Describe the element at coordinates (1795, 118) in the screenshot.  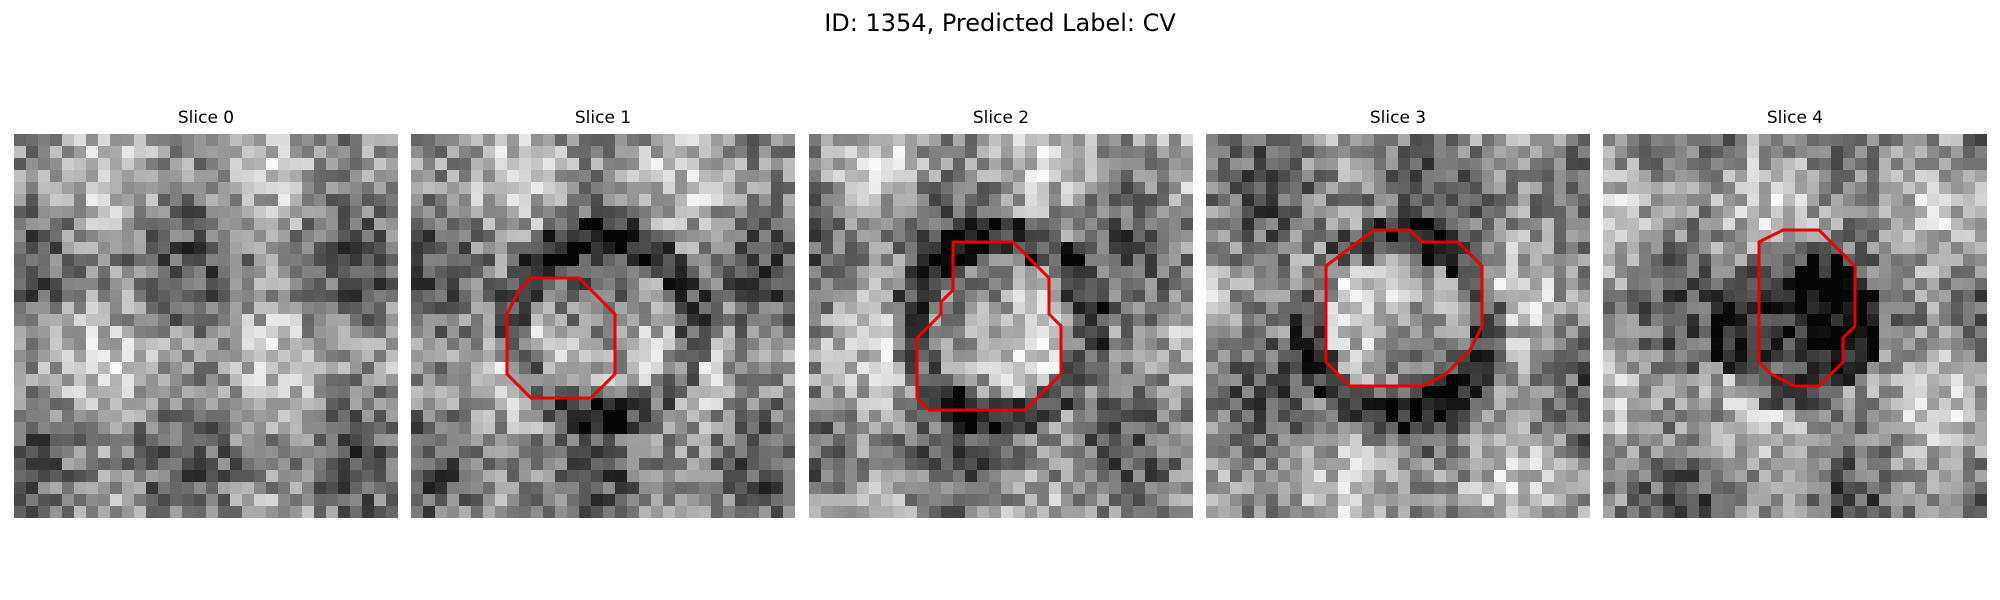
I see `slice-title: Slice 4` at that location.